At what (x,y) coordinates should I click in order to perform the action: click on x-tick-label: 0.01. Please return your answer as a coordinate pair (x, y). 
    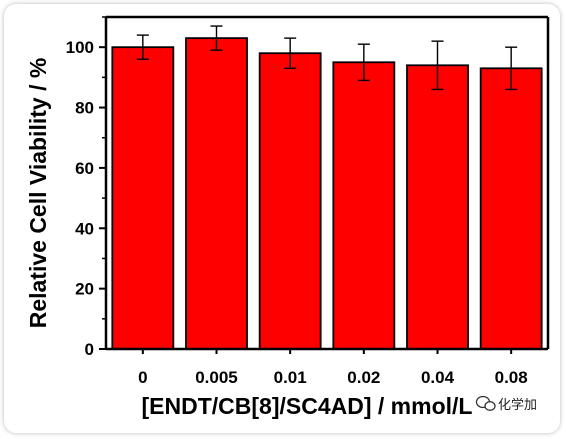
    Looking at the image, I should click on (290, 377).